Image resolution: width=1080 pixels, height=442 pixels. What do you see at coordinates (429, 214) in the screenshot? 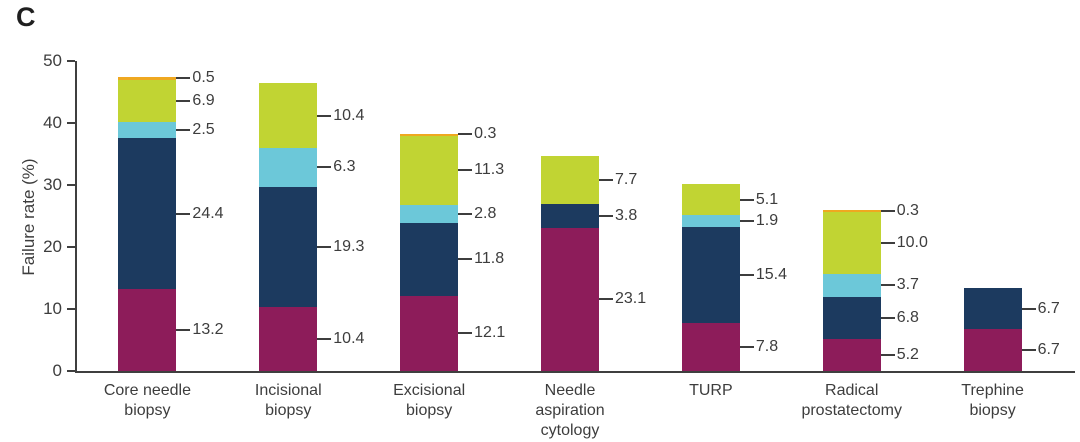
I see `bar-excisional-biopsy-segment-light-blue` at bounding box center [429, 214].